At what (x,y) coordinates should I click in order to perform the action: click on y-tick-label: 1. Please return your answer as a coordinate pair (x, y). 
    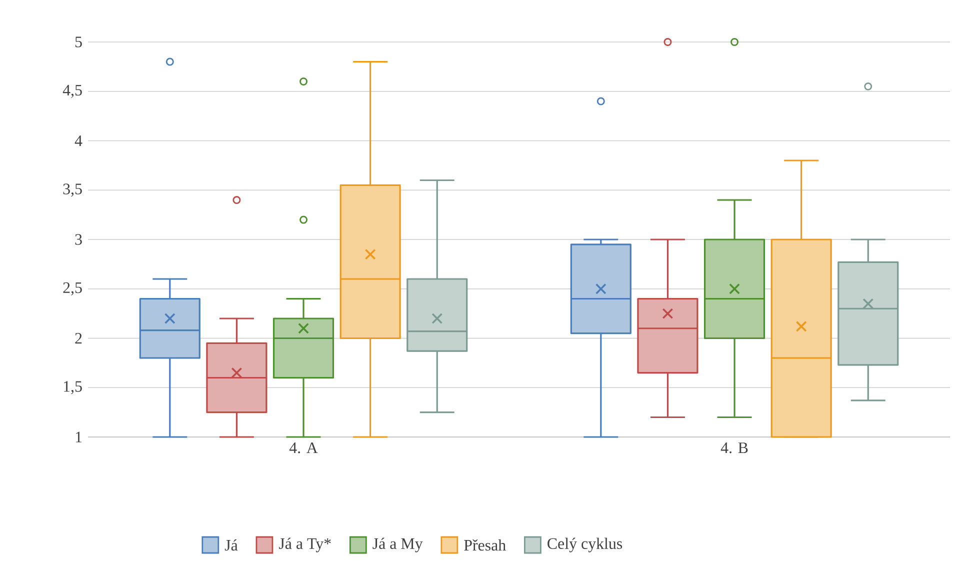
    Looking at the image, I should click on (79, 437).